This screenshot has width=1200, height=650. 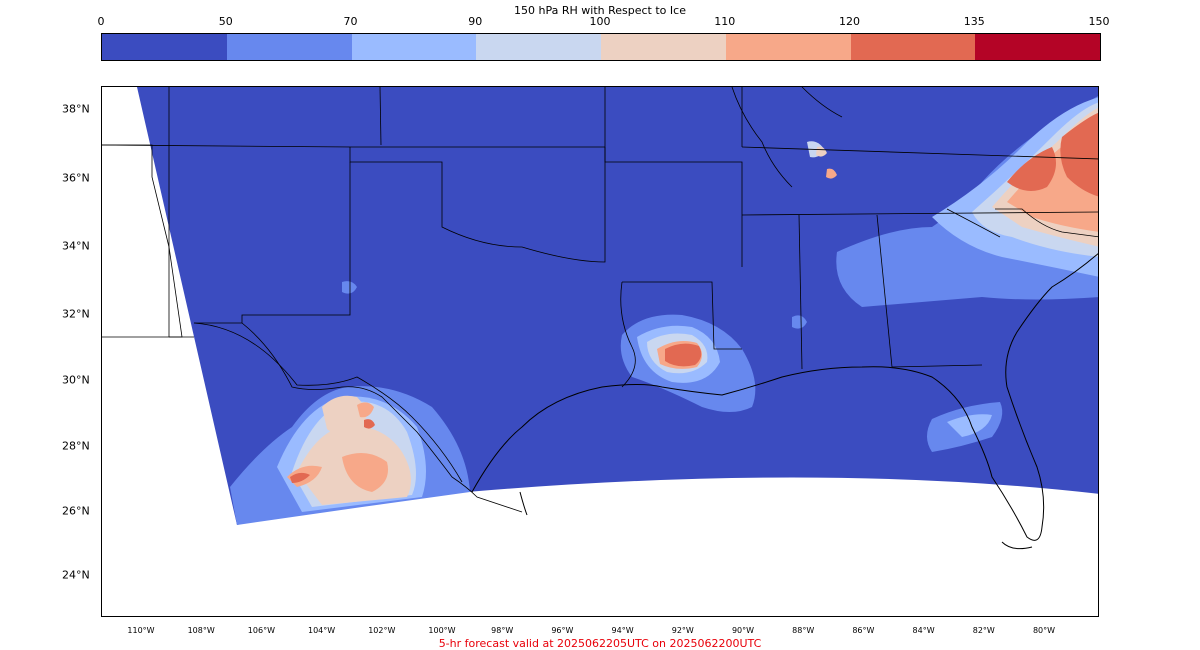 What do you see at coordinates (76, 178) in the screenshot?
I see `lat-label-1: 36°N` at bounding box center [76, 178].